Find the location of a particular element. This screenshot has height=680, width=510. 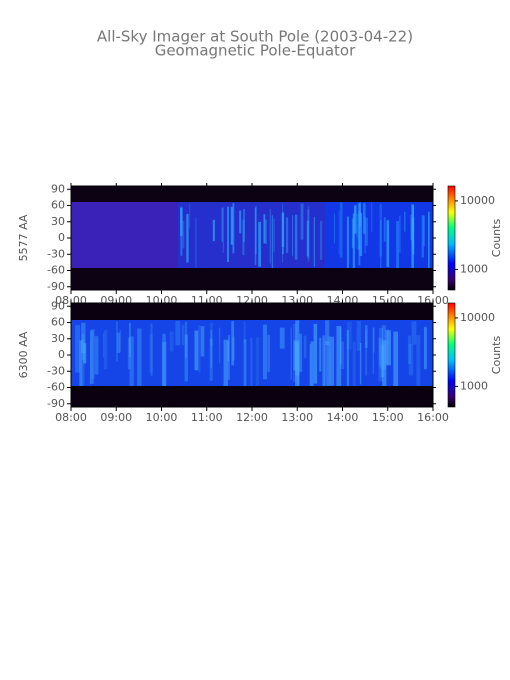

x-tick-label: 16:00 is located at coordinates (433, 417).